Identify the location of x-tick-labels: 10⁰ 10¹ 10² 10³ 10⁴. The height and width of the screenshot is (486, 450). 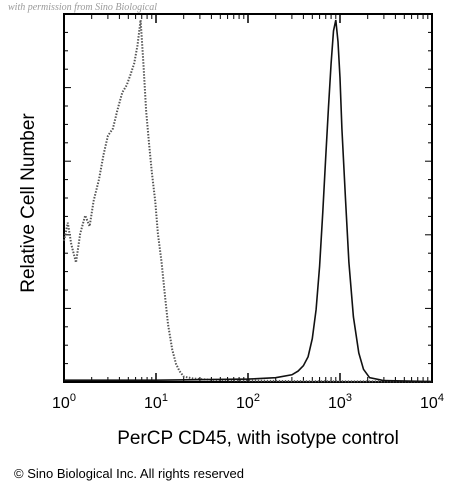
(248, 402).